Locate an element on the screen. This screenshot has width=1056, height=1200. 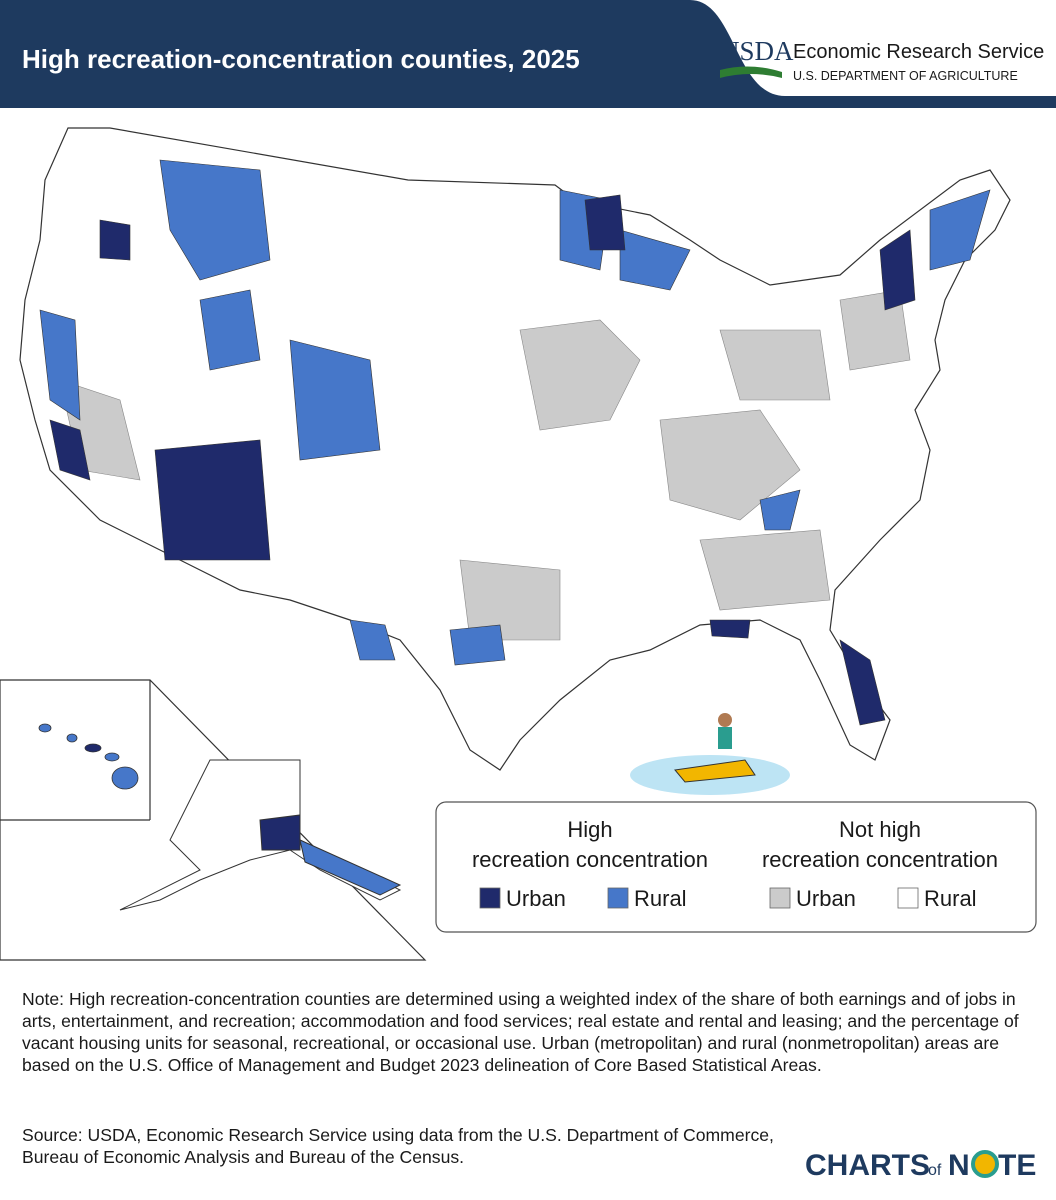
header-band is located at coordinates (528, 54).